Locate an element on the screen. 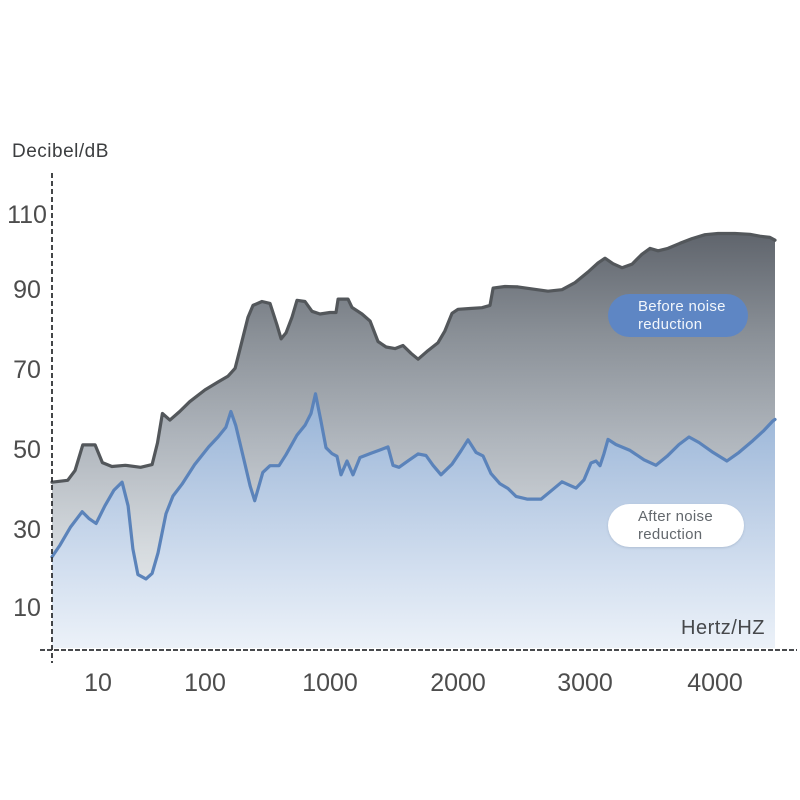 The width and height of the screenshot is (800, 800). x-tick-1000: 1000 is located at coordinates (330, 683).